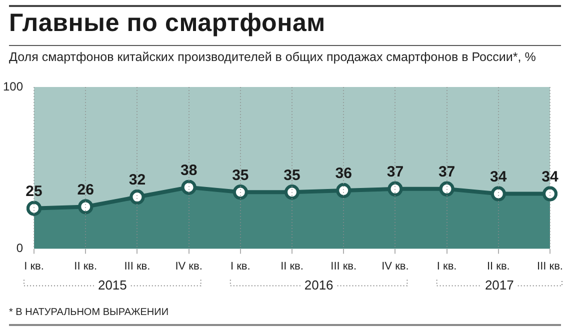 This screenshot has height=334, width=570. What do you see at coordinates (272, 57) in the screenshot?
I see `chart-subtitle: Доля смартфонов китайских производителей в общих продажах смартфонов в России*, %` at bounding box center [272, 57].